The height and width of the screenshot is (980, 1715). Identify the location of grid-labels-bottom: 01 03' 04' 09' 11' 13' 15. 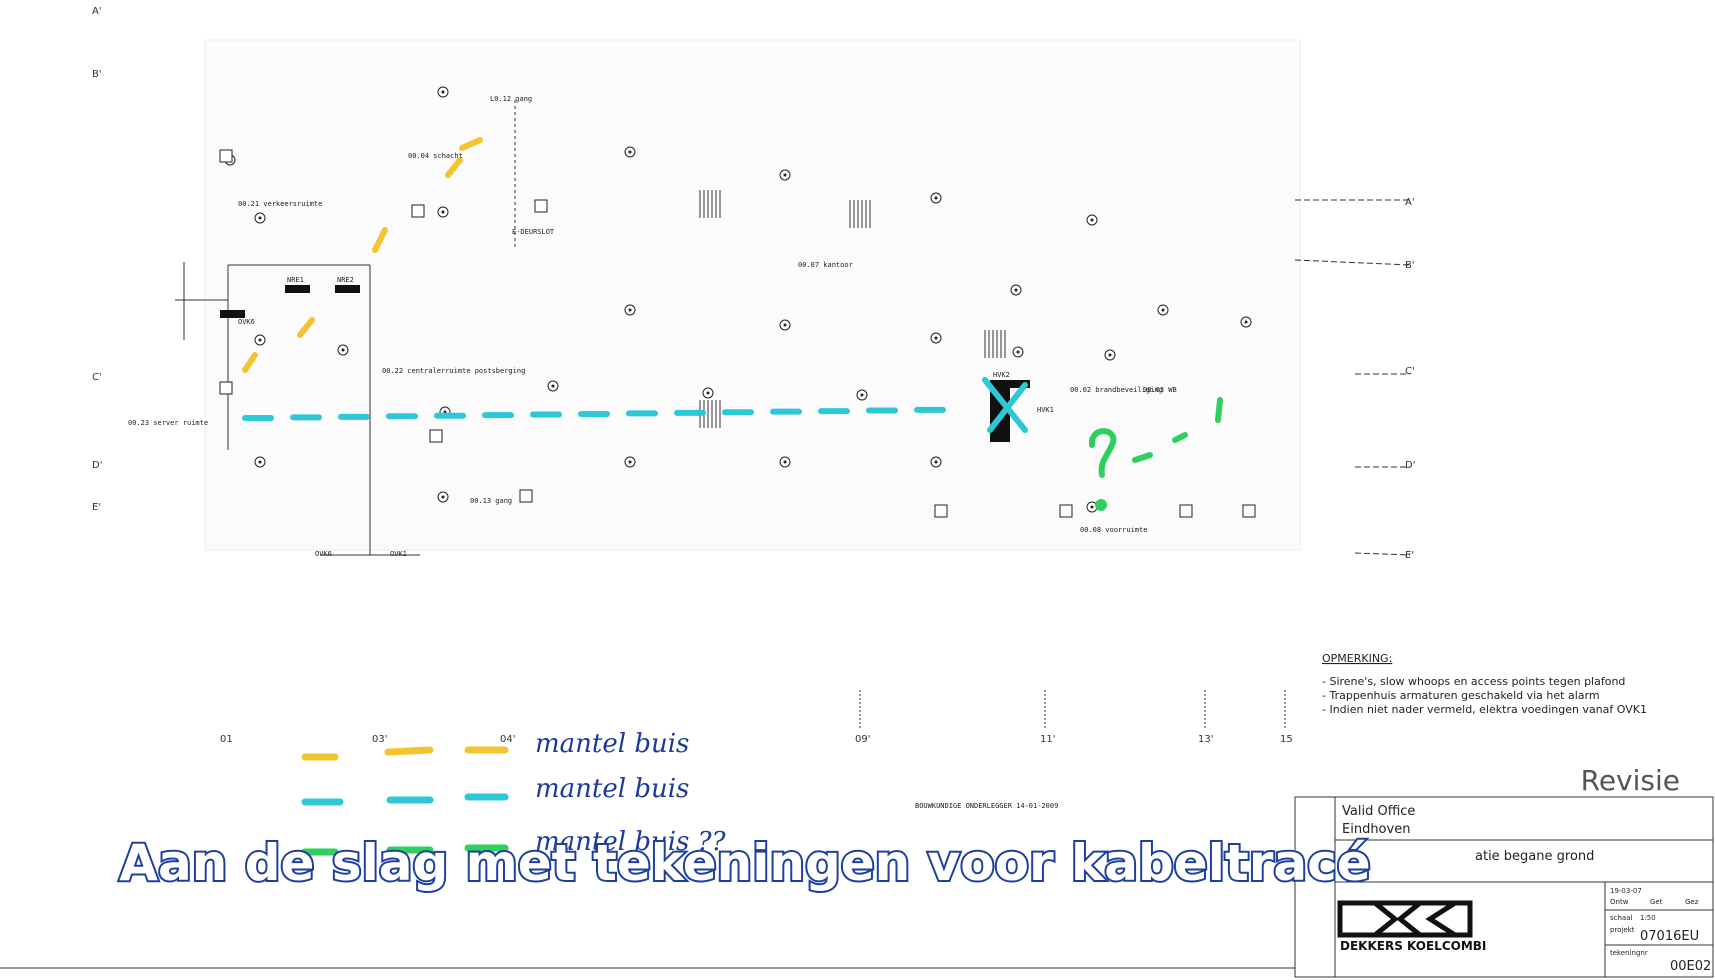
(756, 739).